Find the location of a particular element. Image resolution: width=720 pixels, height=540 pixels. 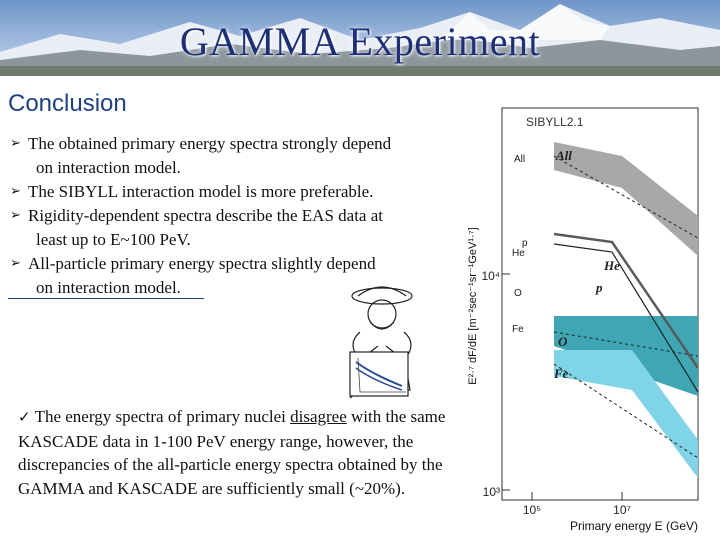

proton-curve is located at coordinates (626, 318).